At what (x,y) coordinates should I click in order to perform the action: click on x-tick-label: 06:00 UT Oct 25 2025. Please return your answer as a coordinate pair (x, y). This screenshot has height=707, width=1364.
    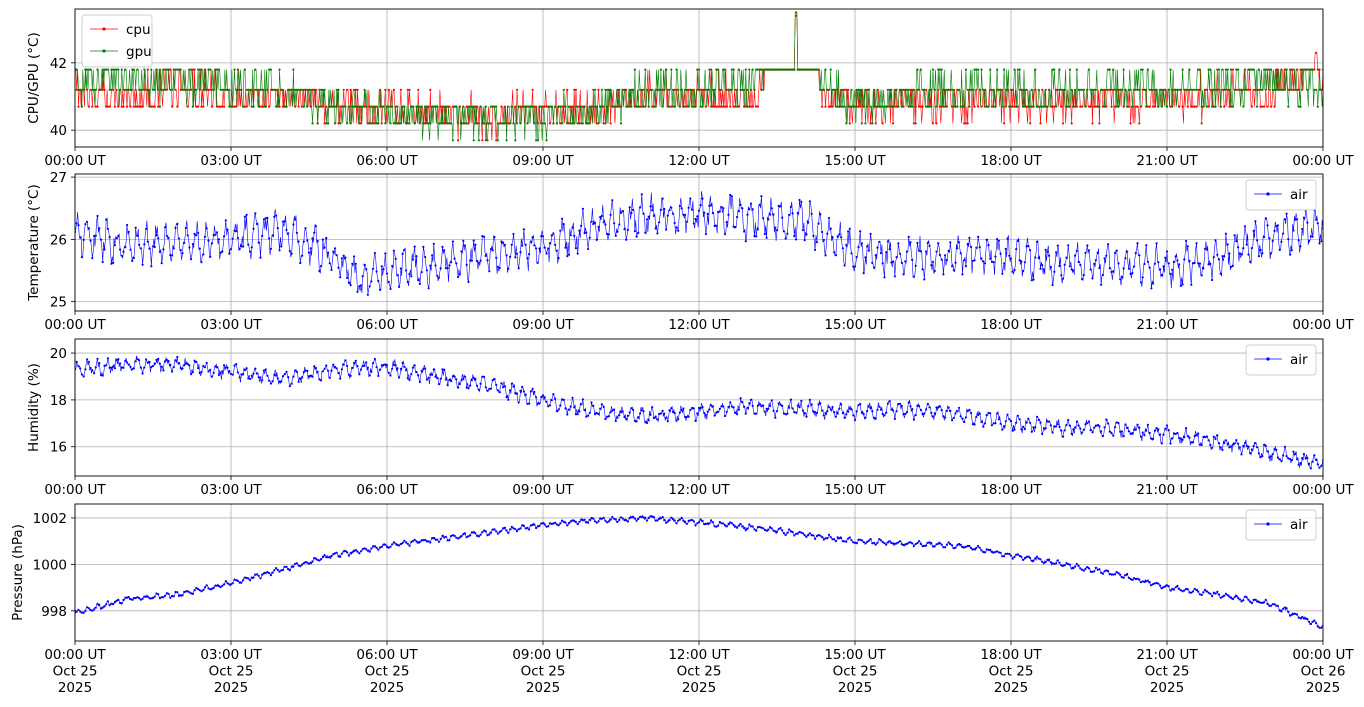
    Looking at the image, I should click on (387, 671).